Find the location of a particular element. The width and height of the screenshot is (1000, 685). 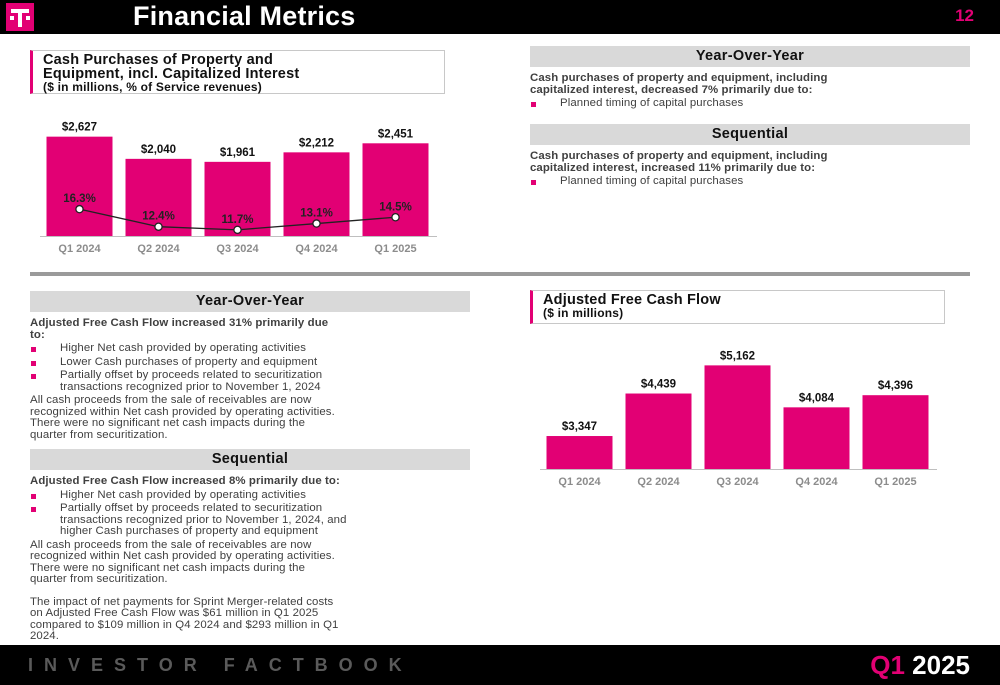

line-value-label: 12.4% is located at coordinates (158, 217).